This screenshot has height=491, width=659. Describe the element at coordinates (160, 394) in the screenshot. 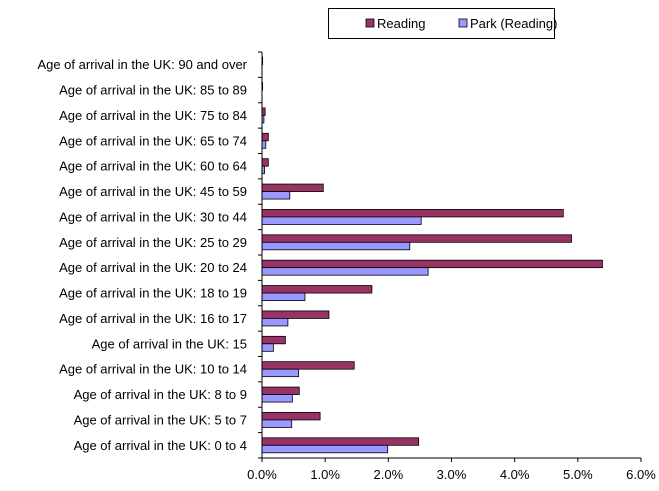

I see `category-label: Age of arrival in the UK: 8 to 9` at that location.